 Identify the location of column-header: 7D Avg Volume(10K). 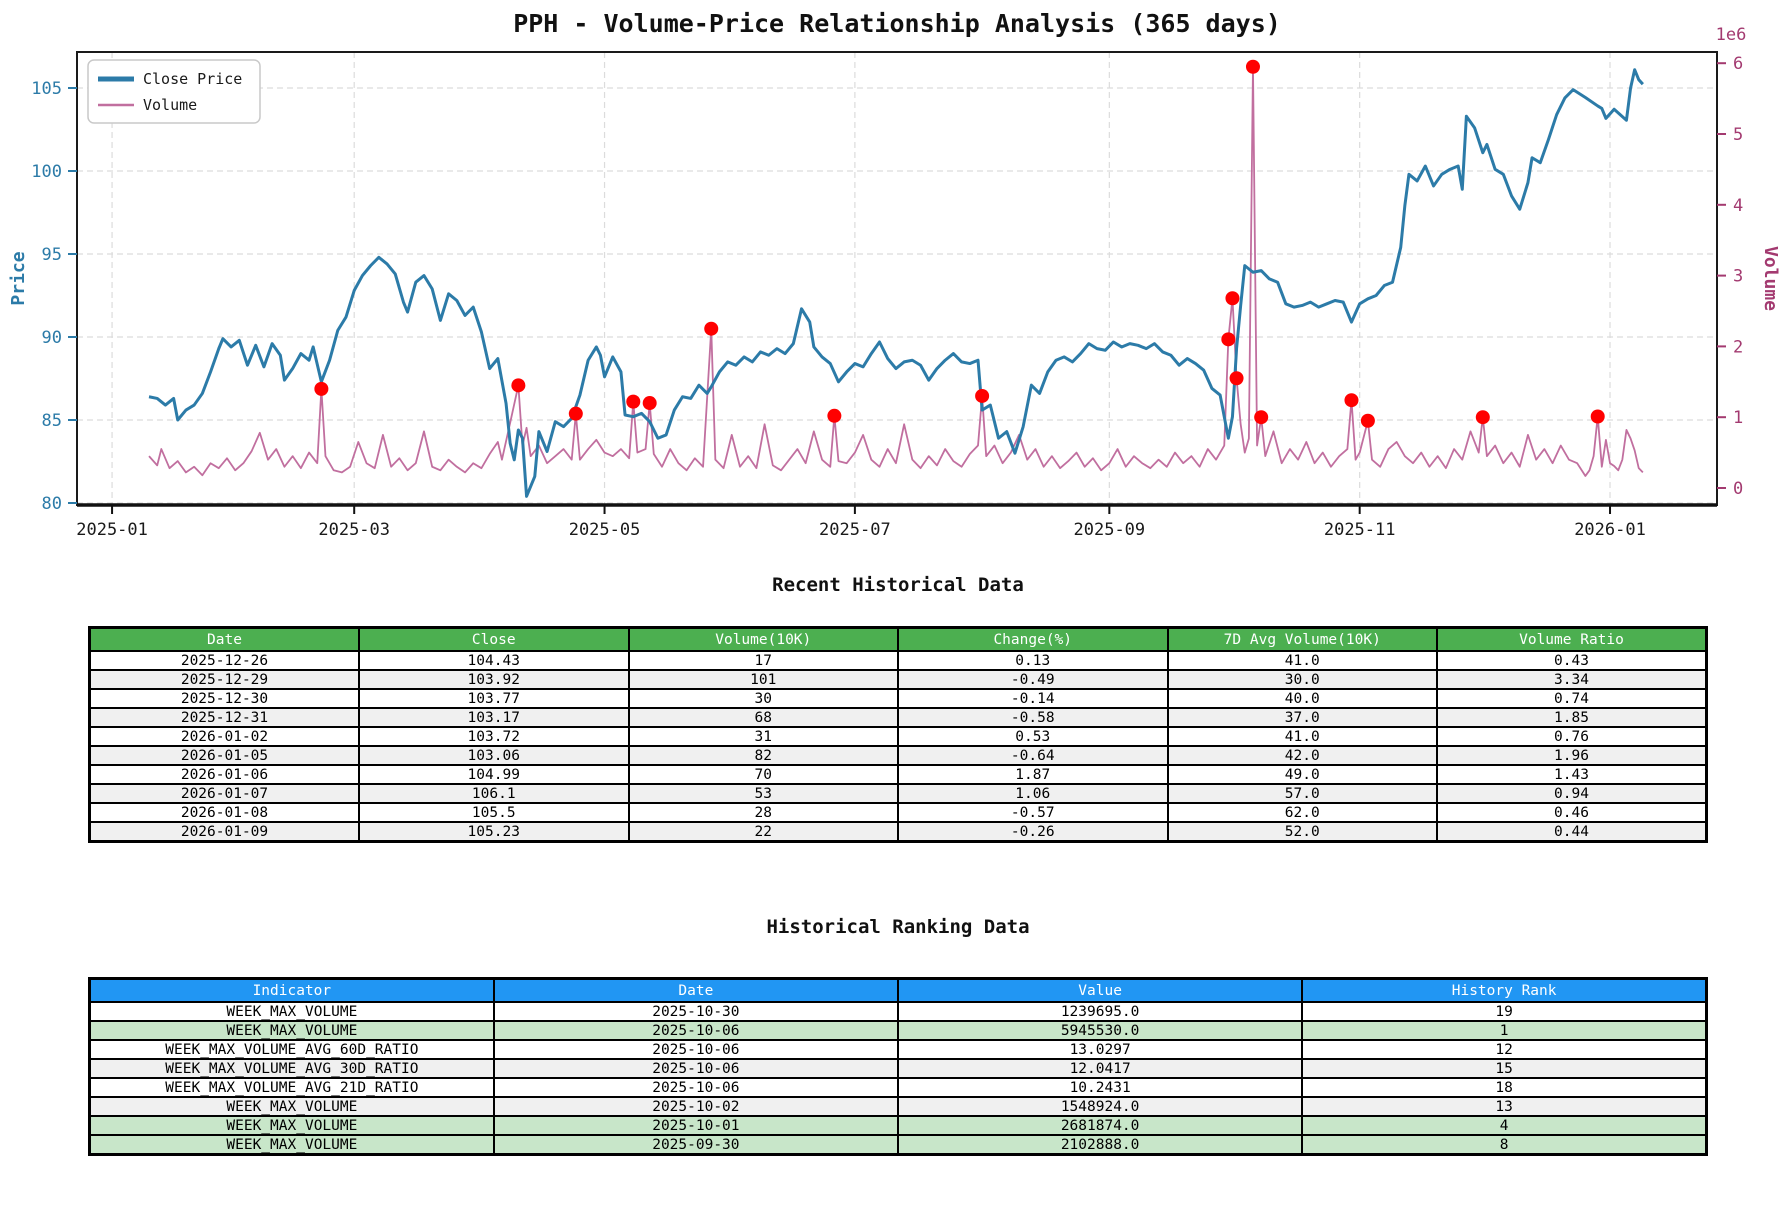
(1302, 639).